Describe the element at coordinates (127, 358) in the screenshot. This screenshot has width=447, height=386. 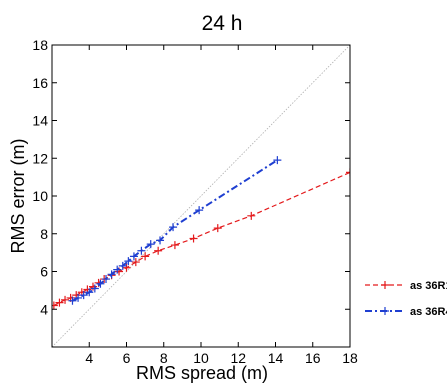
I see `x-tick-label: 6` at that location.